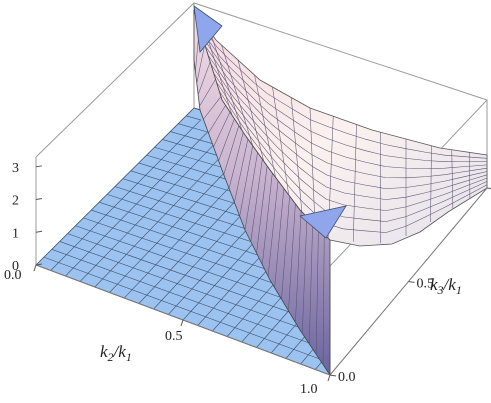  What do you see at coordinates (116, 353) in the screenshot?
I see `x-axis-label: k2/k1` at bounding box center [116, 353].